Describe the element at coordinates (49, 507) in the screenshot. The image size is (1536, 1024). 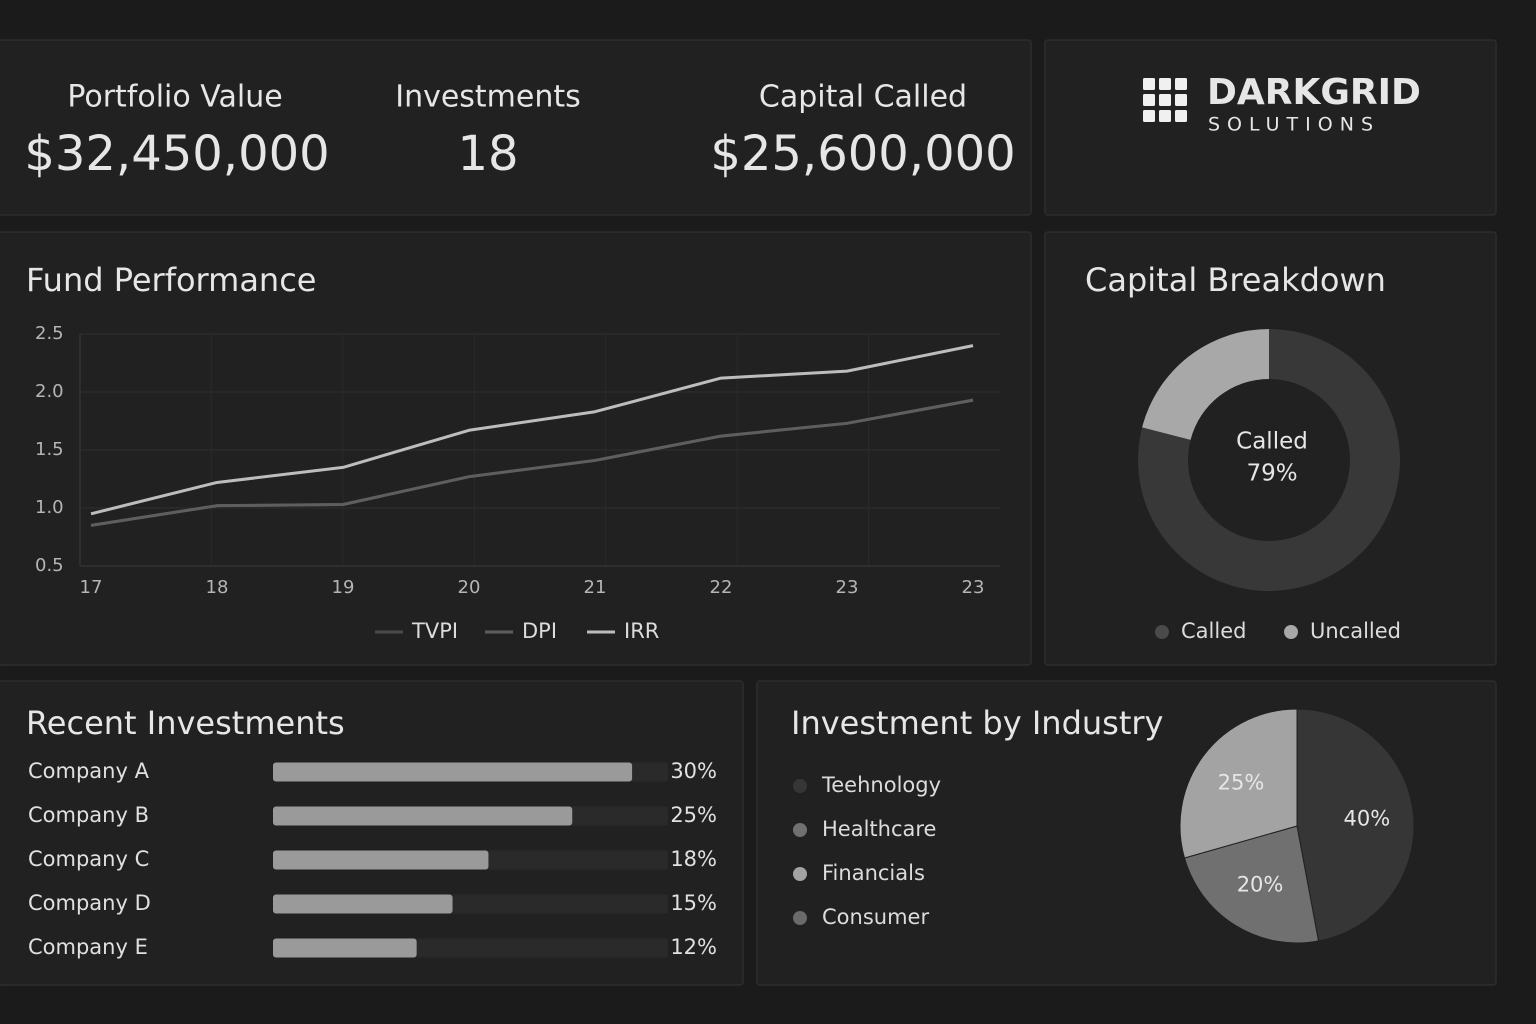
I see `y-tick-label: 1.0` at that location.